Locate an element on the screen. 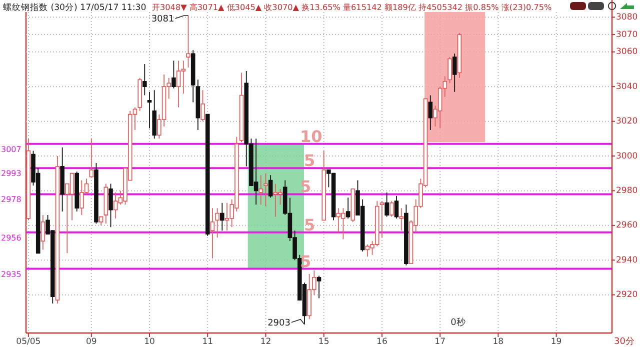 The width and height of the screenshot is (640, 347). chart-title: 螺纹钢指数 (30分) 17/05/17 11:30 is located at coordinates (74, 7).